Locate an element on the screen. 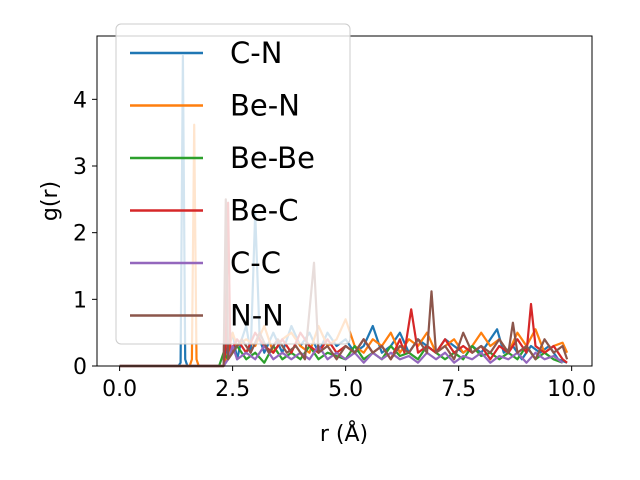  legend-label-be-be: Be-Be is located at coordinates (272, 158).